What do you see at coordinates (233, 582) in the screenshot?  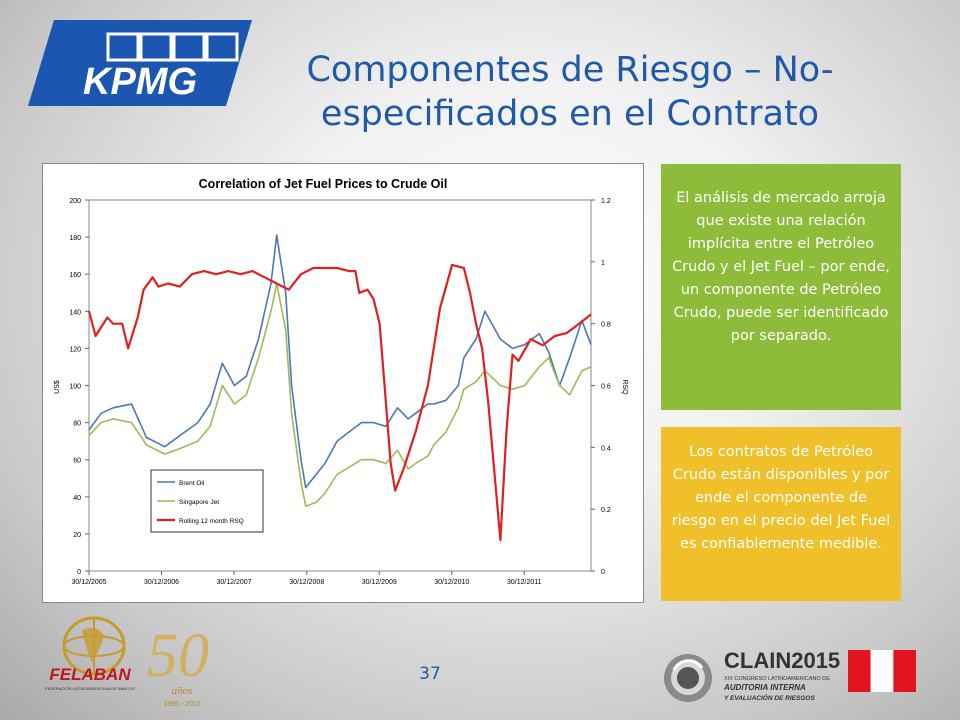 I see `x-tick-label: 30/12/2007` at bounding box center [233, 582].